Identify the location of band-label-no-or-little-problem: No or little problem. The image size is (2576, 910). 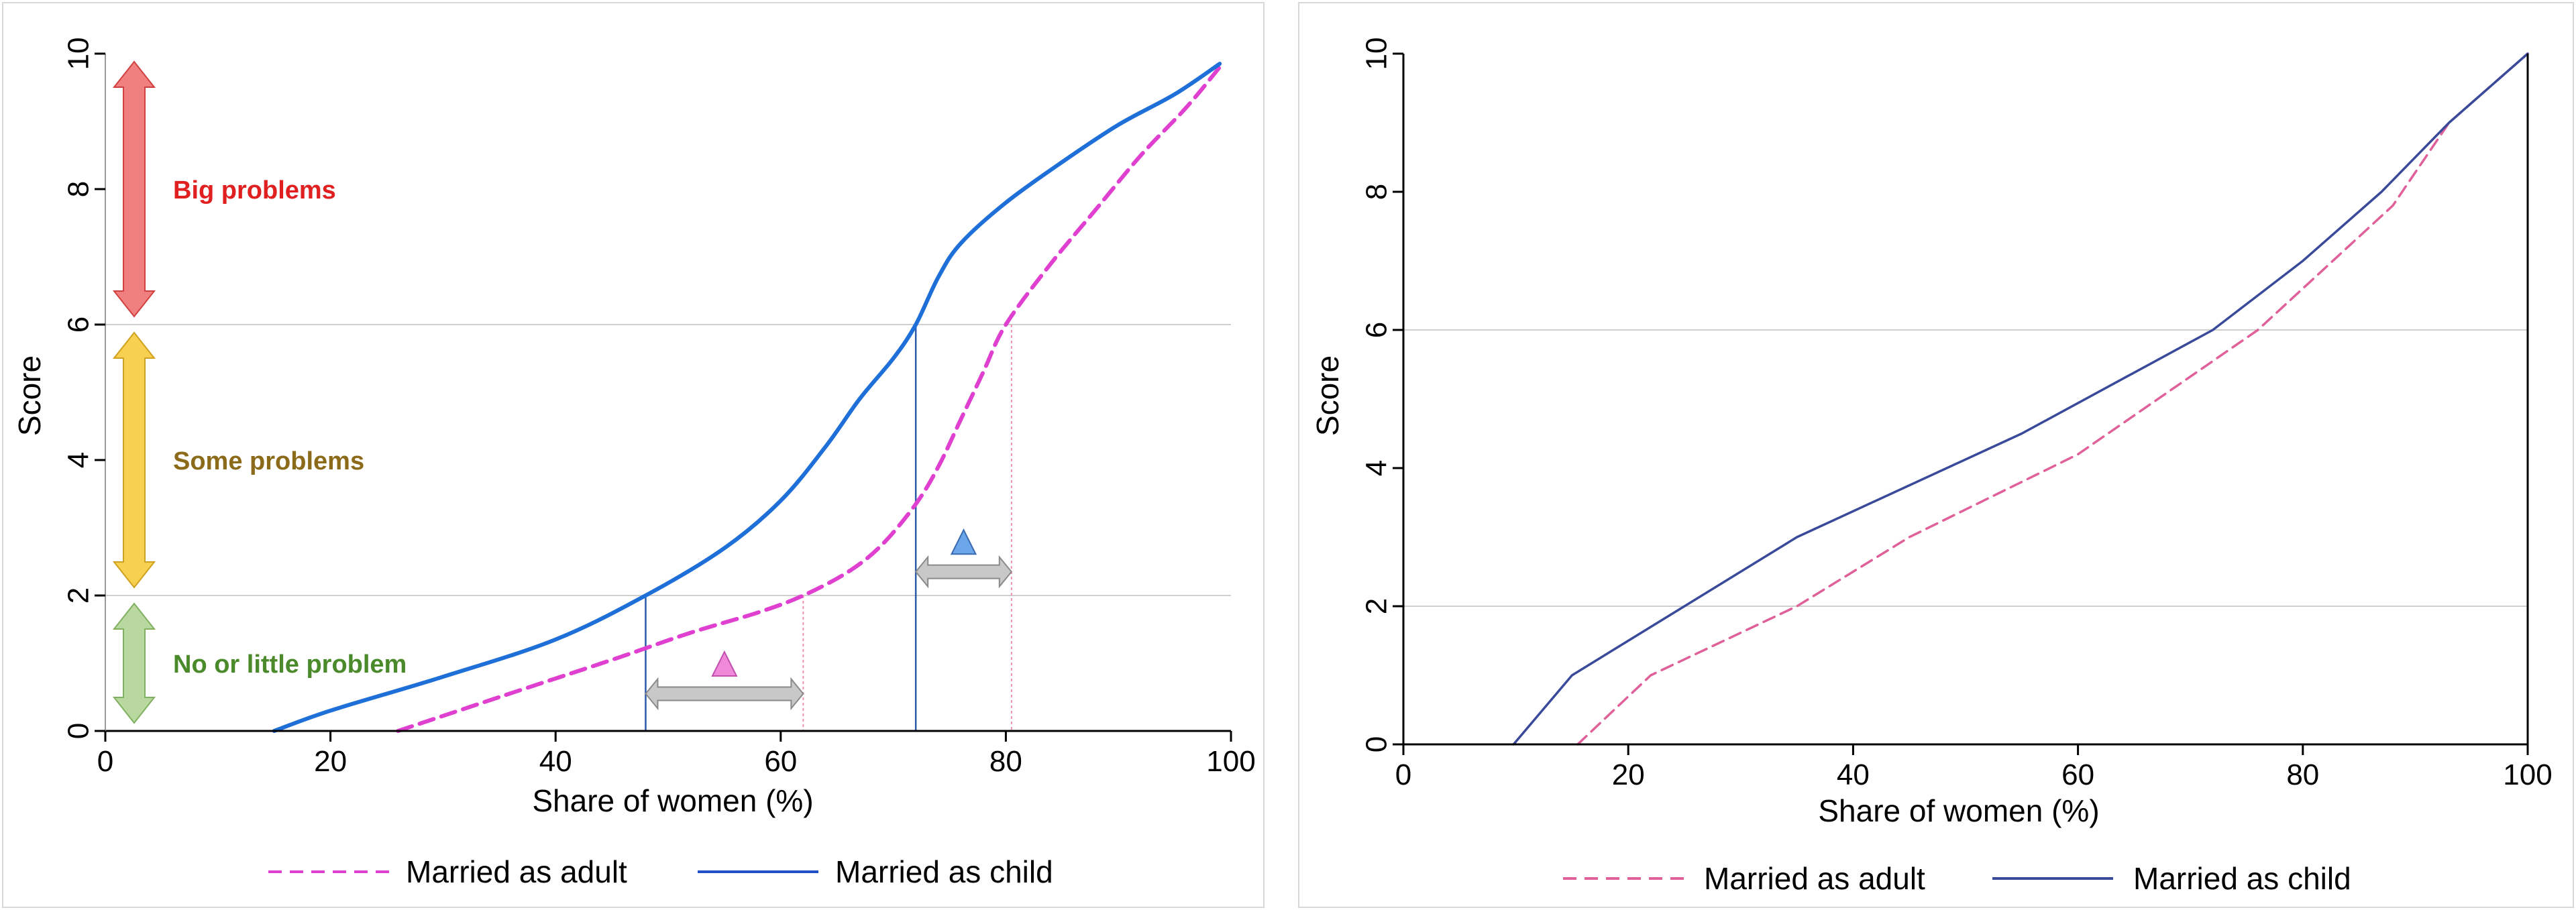
(290, 664).